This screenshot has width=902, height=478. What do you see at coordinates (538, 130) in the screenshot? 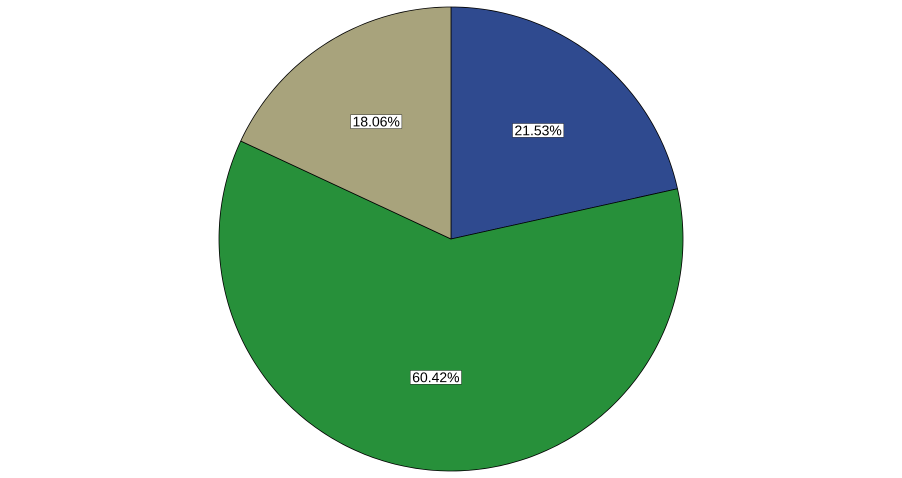
I see `data-label: 21.53%` at bounding box center [538, 130].